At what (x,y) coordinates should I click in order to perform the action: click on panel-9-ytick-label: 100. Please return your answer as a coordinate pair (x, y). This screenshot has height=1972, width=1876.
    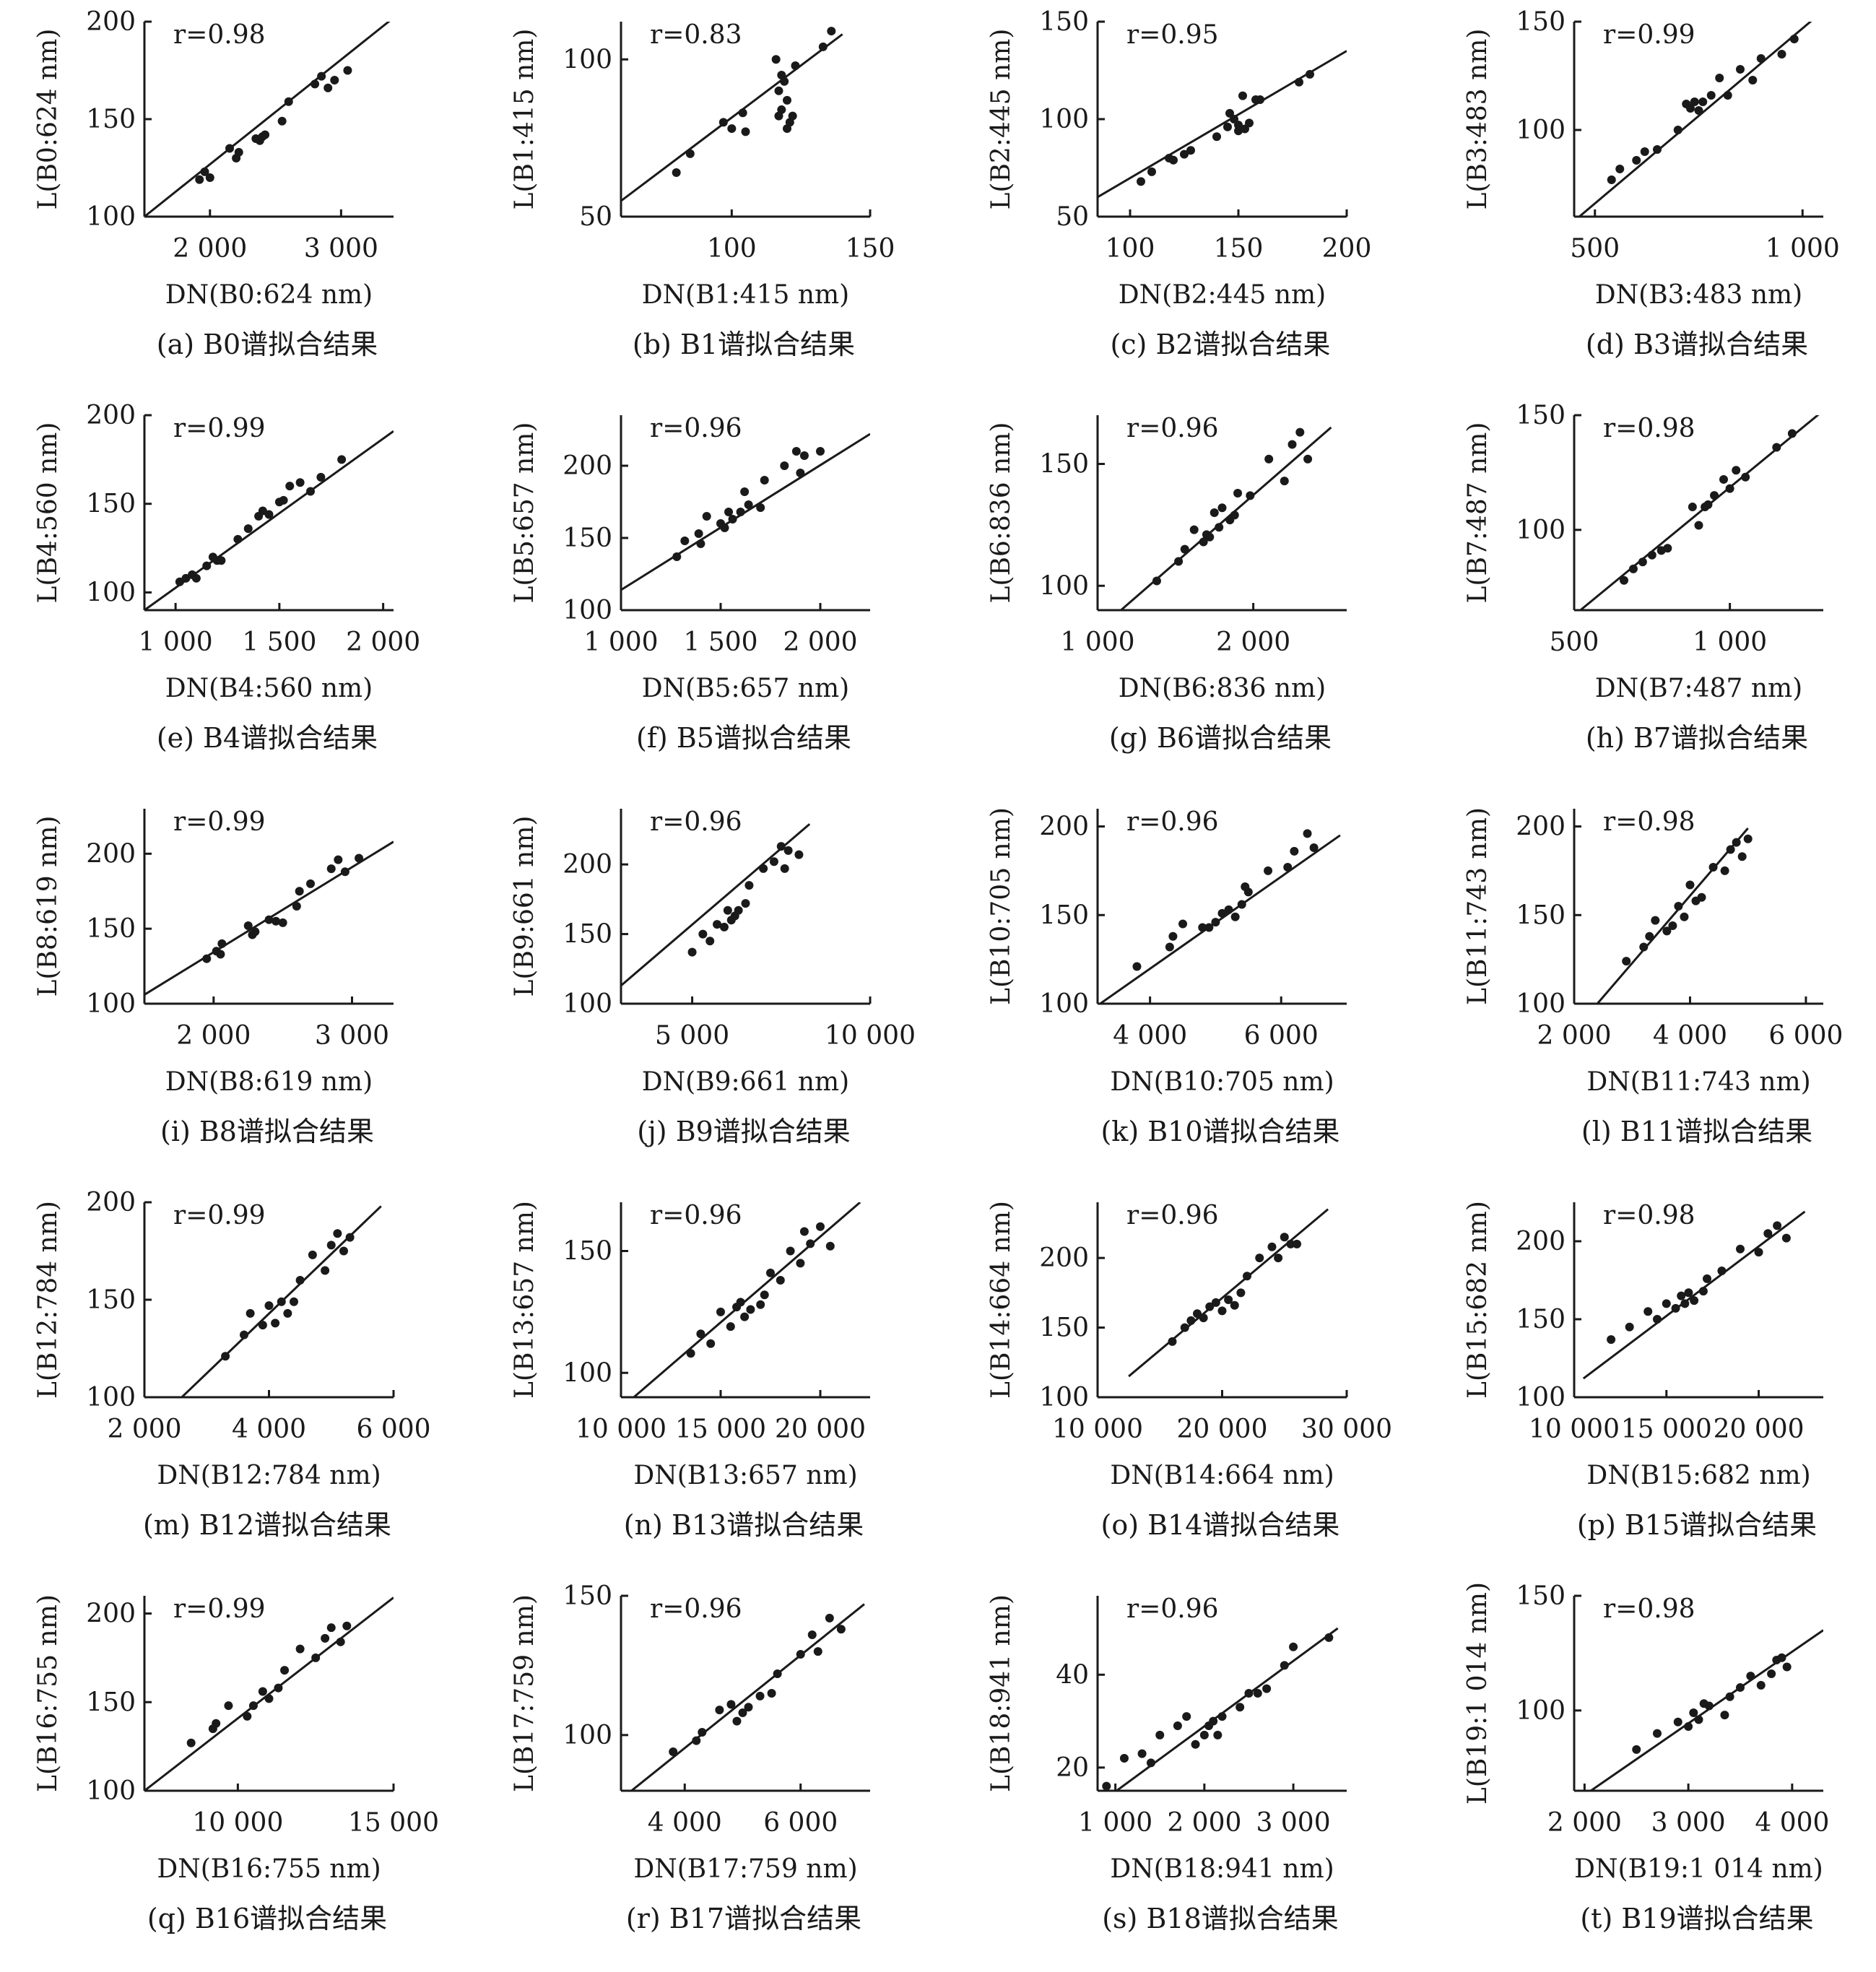
    Looking at the image, I should click on (587, 1004).